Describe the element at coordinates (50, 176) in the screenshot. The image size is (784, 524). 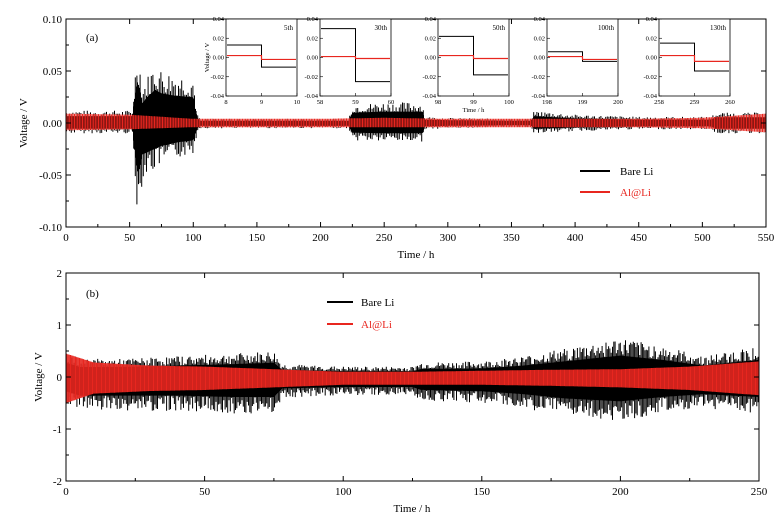
I see `y-tick-label: -0.05` at that location.